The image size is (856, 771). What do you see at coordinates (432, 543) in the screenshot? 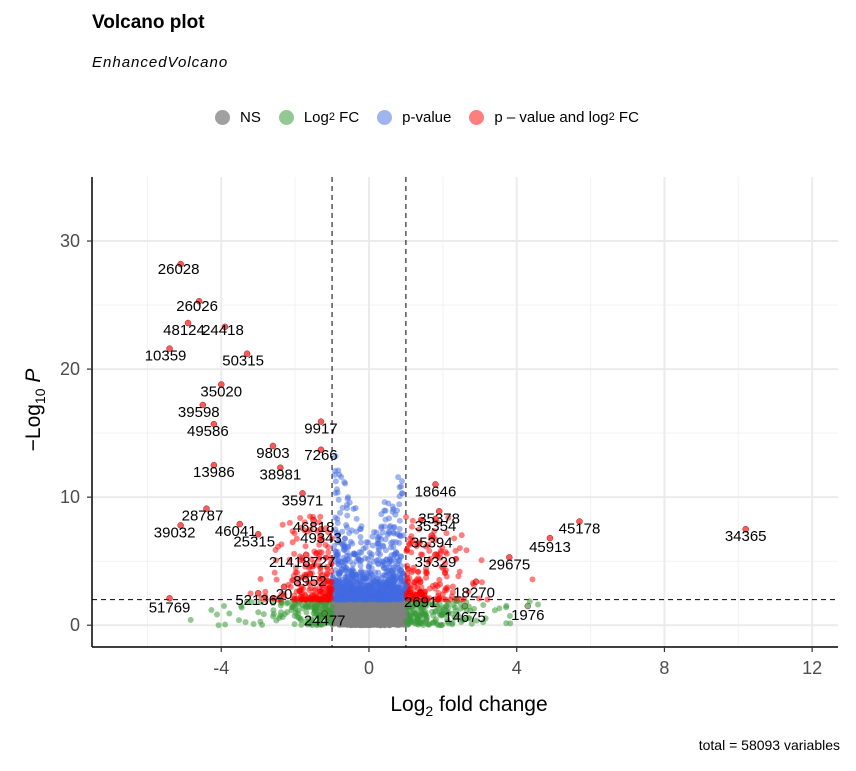
I see `point-label: 35394` at bounding box center [432, 543].